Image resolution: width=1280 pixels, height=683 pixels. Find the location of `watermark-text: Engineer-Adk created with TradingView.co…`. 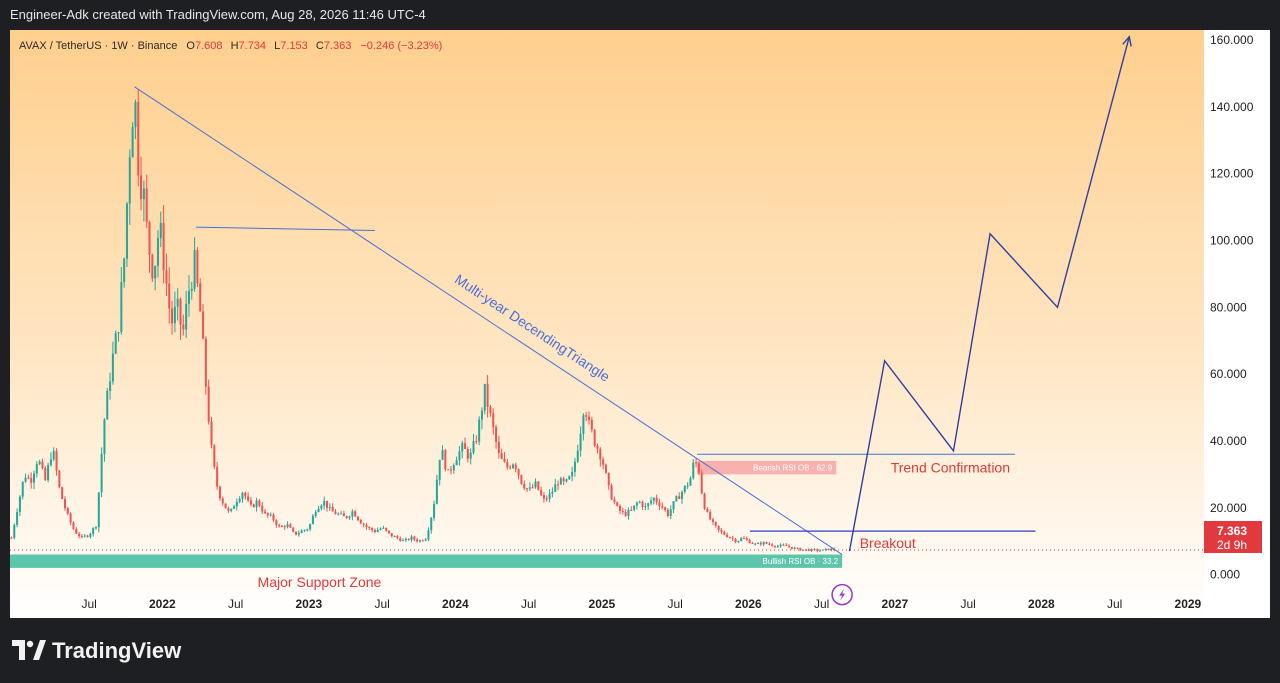

watermark-text: Engineer-Adk created with TradingView.co… is located at coordinates (218, 14).